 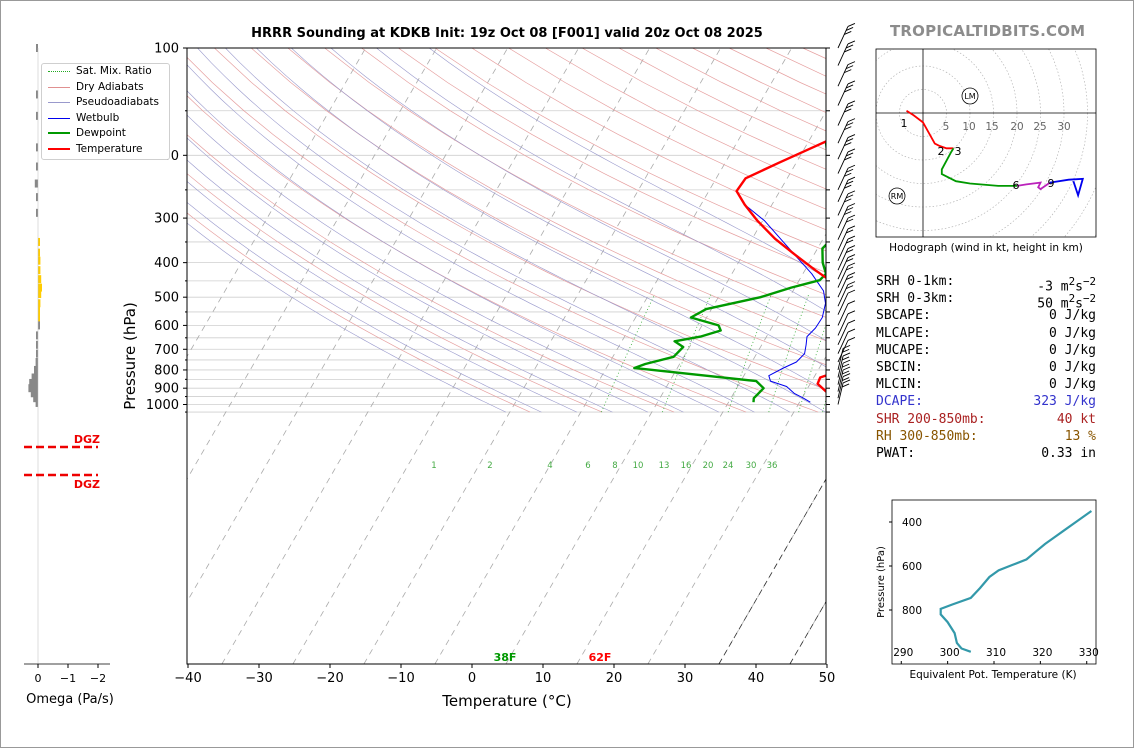 I want to click on surface-dewpoint-annotation: 38F, so click(x=505, y=657).